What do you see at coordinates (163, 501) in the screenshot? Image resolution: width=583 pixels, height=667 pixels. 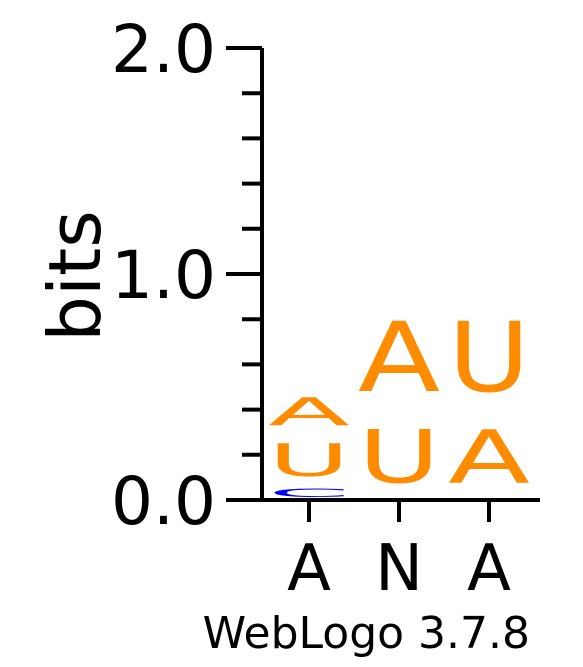 I see `y-tick-label: 0.0` at bounding box center [163, 501].